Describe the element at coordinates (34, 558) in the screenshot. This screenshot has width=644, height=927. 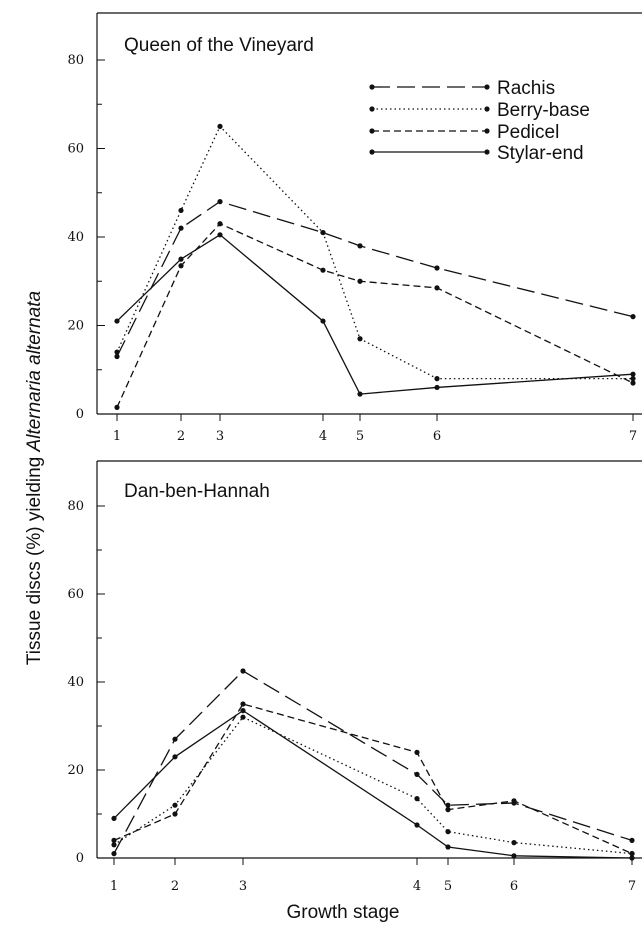
I see `y-axis-label-plain: Tissue discs (%) yielding` at that location.